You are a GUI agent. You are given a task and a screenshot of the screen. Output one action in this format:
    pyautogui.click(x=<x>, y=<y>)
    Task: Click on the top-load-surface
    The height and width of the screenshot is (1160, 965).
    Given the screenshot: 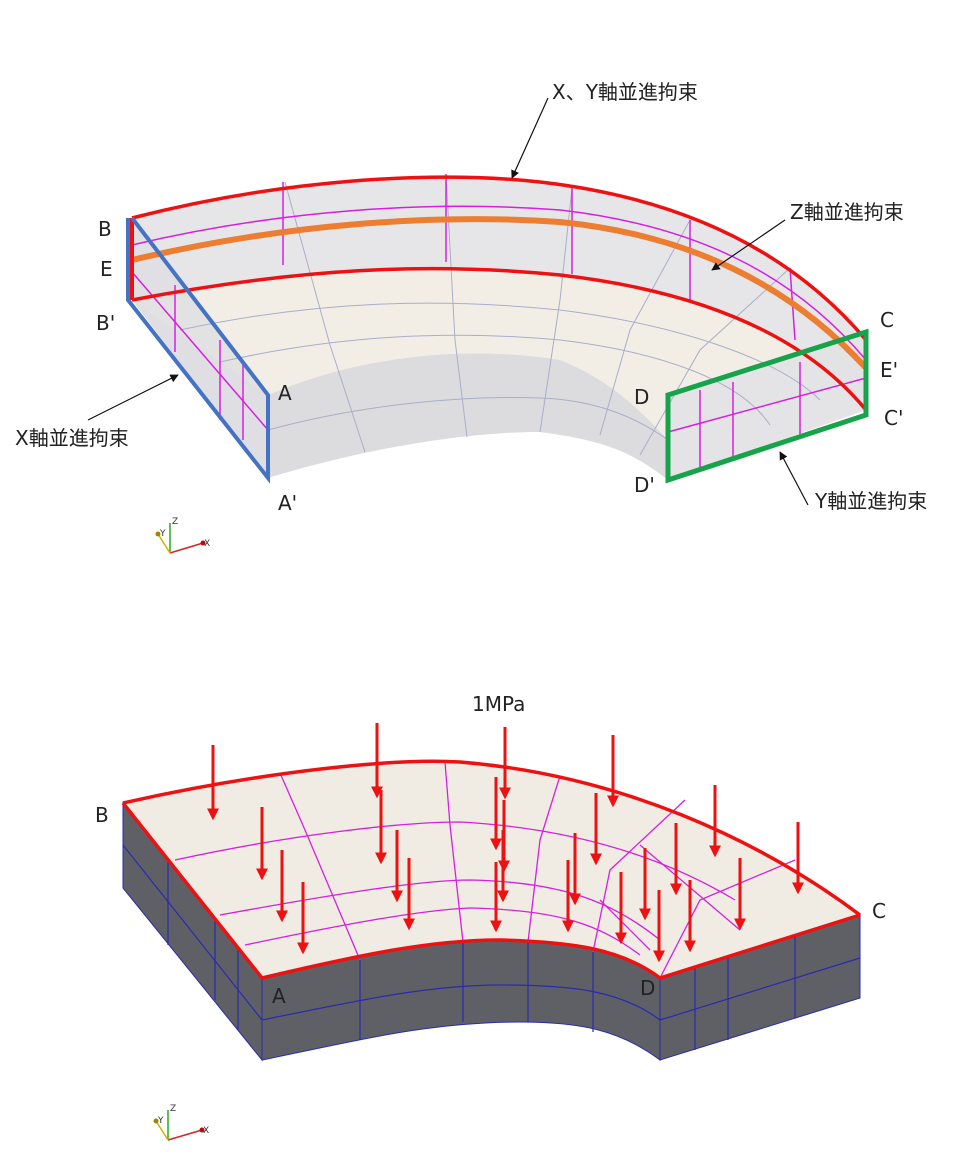 What is the action you would take?
    pyautogui.click(x=491, y=869)
    